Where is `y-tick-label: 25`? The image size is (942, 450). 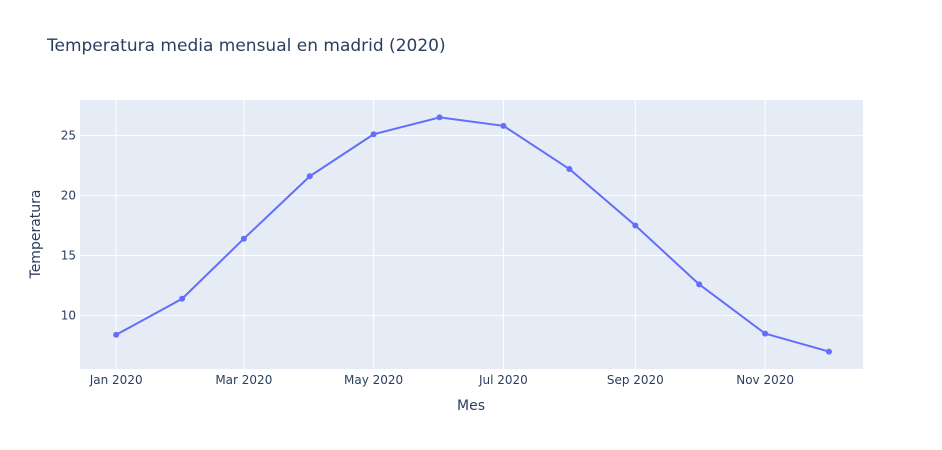 y-tick-label: 25 is located at coordinates (68, 135).